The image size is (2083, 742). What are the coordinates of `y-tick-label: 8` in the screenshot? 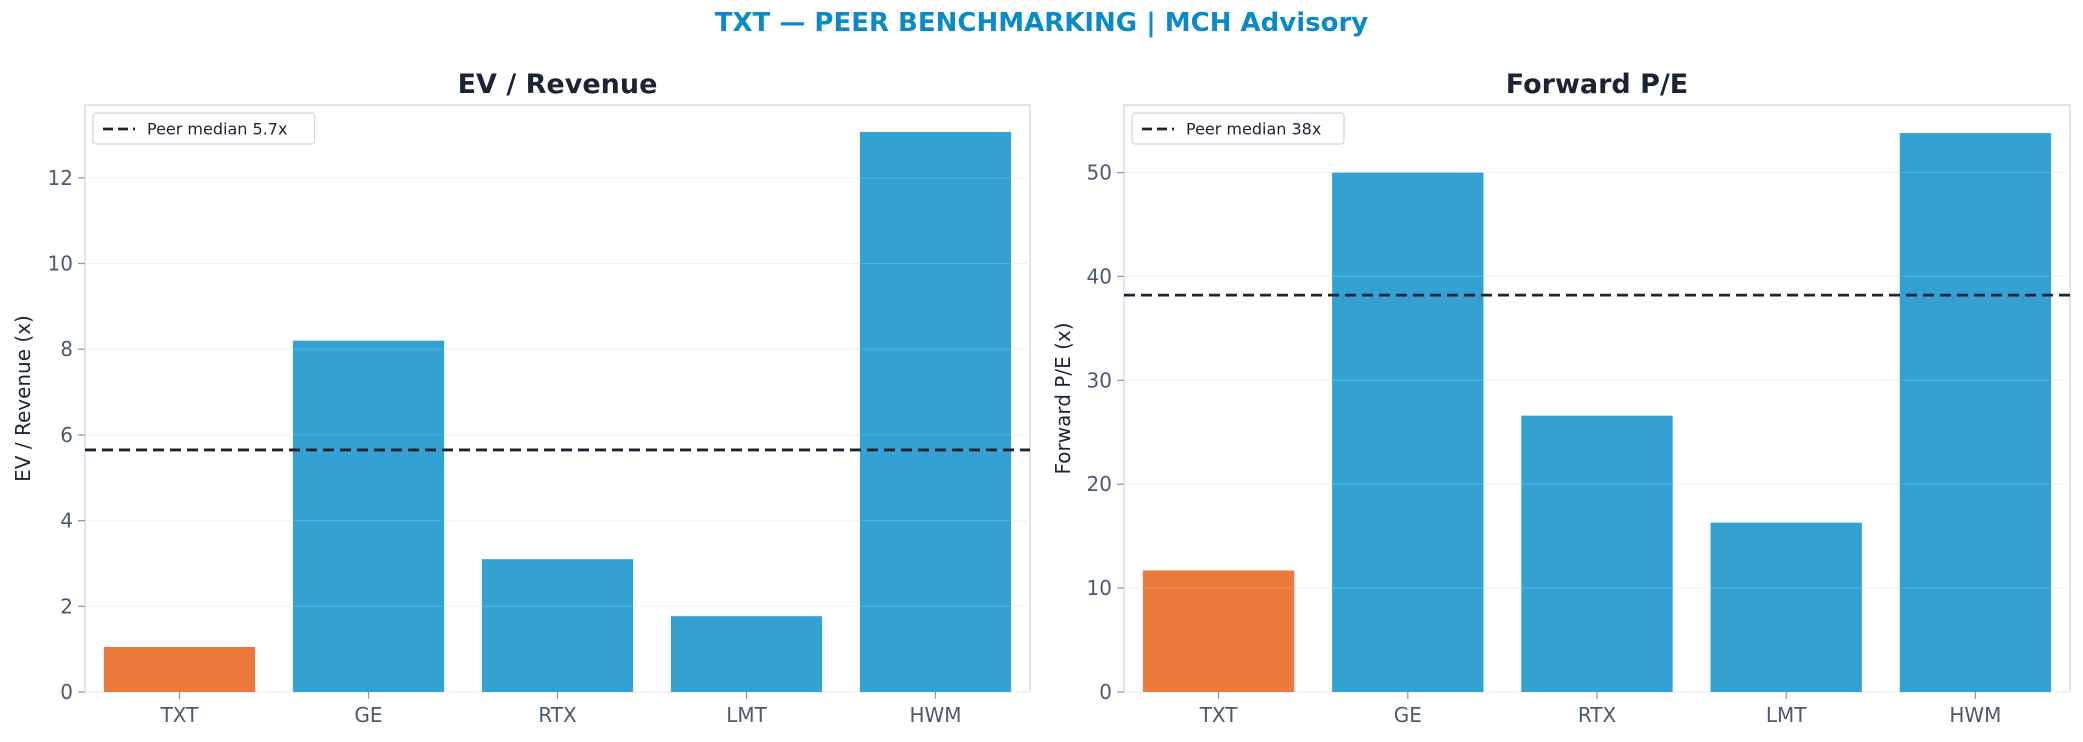 It's located at (66, 349).